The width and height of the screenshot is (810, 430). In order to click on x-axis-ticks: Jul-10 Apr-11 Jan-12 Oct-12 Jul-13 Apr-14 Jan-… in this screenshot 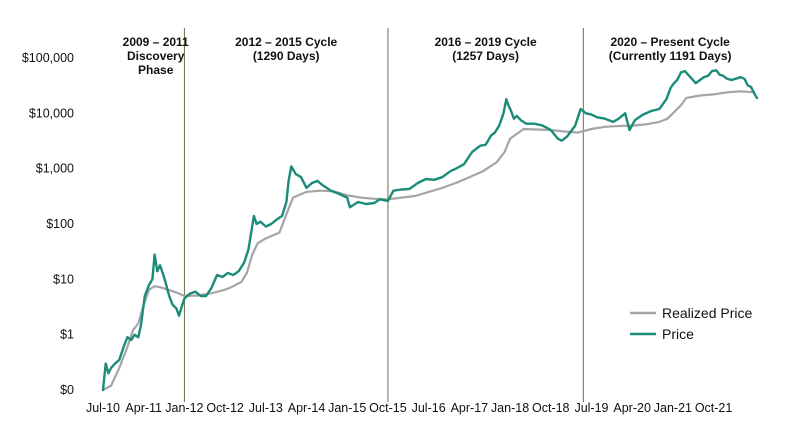, I will do `click(409, 408)`.